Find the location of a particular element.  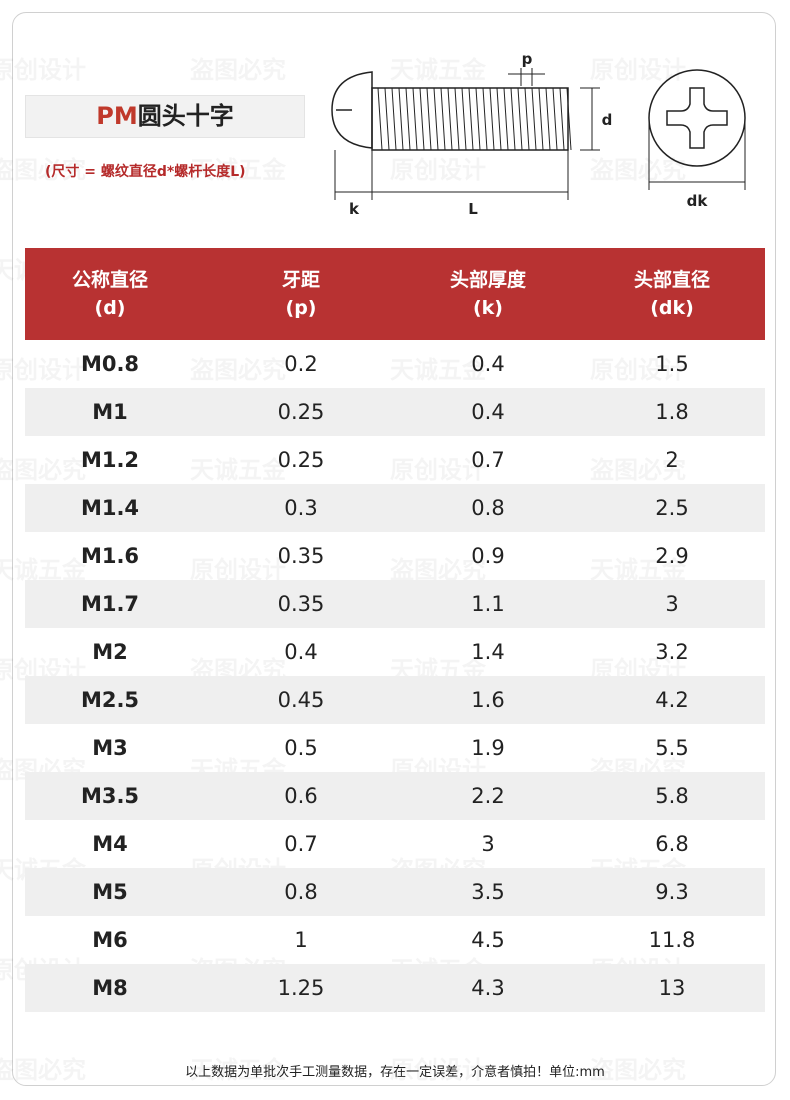

column-header-line: (dk) is located at coordinates (672, 308).